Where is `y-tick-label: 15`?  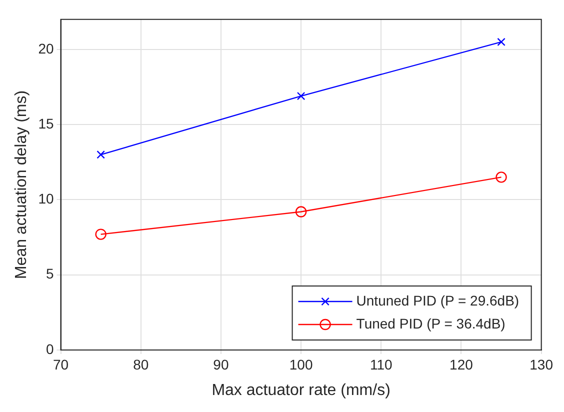 y-tick-label: 15 is located at coordinates (46, 123).